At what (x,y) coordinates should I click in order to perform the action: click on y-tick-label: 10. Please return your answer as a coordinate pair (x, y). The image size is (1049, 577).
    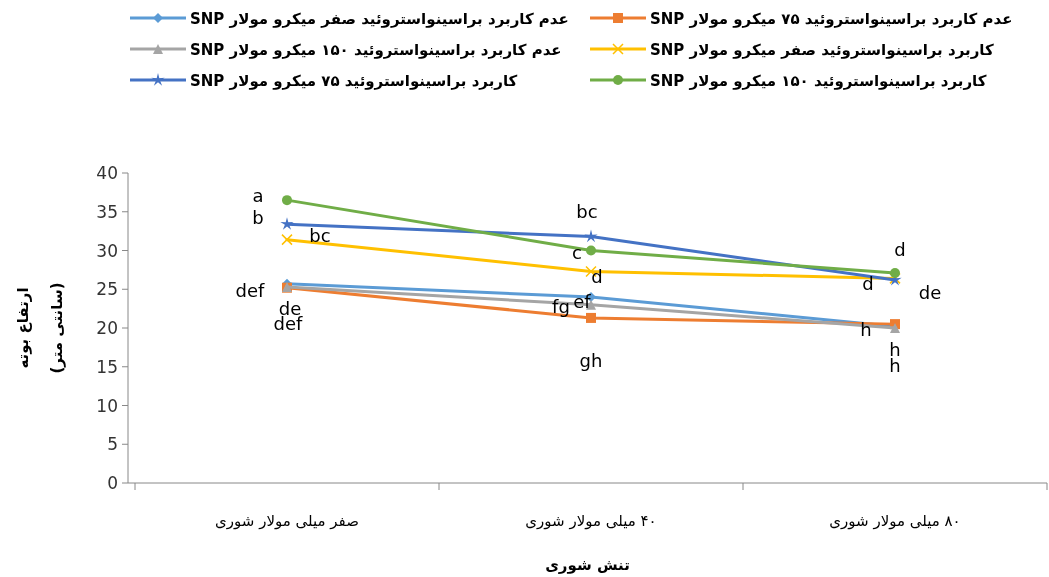
    Looking at the image, I should click on (107, 405).